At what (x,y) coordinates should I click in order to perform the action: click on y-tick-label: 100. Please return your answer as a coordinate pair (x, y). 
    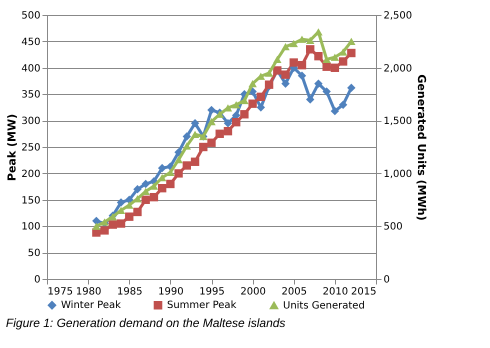
    Looking at the image, I should click on (30, 227).